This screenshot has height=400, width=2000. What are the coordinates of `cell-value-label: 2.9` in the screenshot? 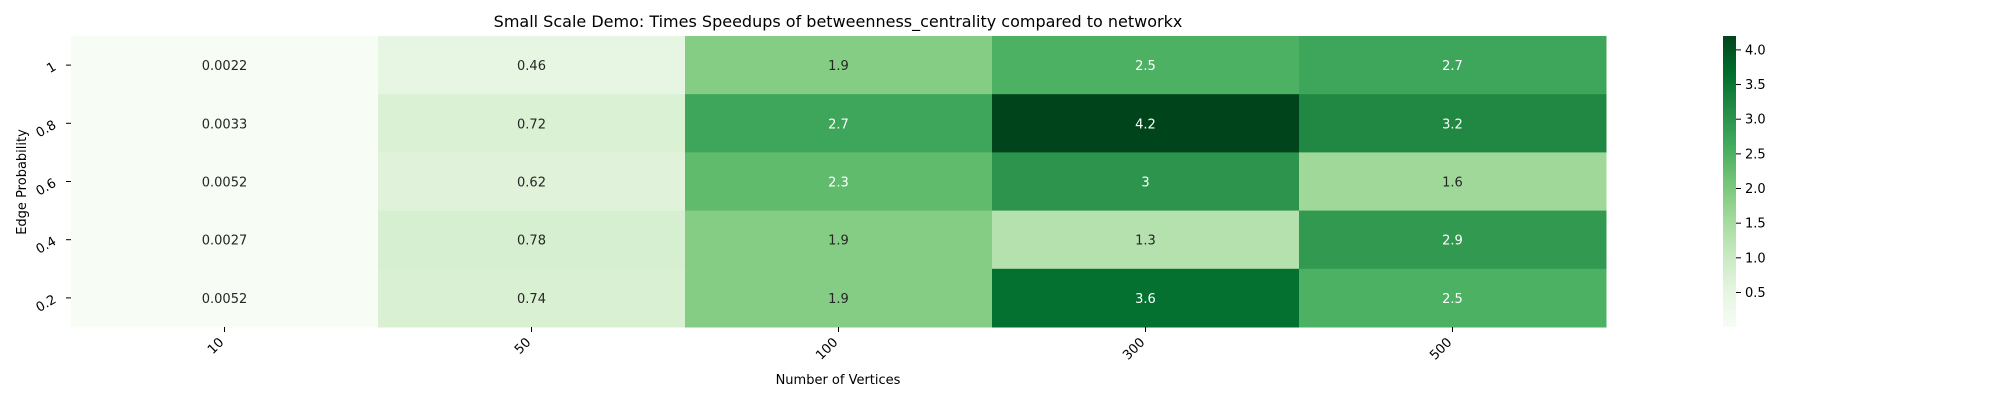 It's located at (1452, 241).